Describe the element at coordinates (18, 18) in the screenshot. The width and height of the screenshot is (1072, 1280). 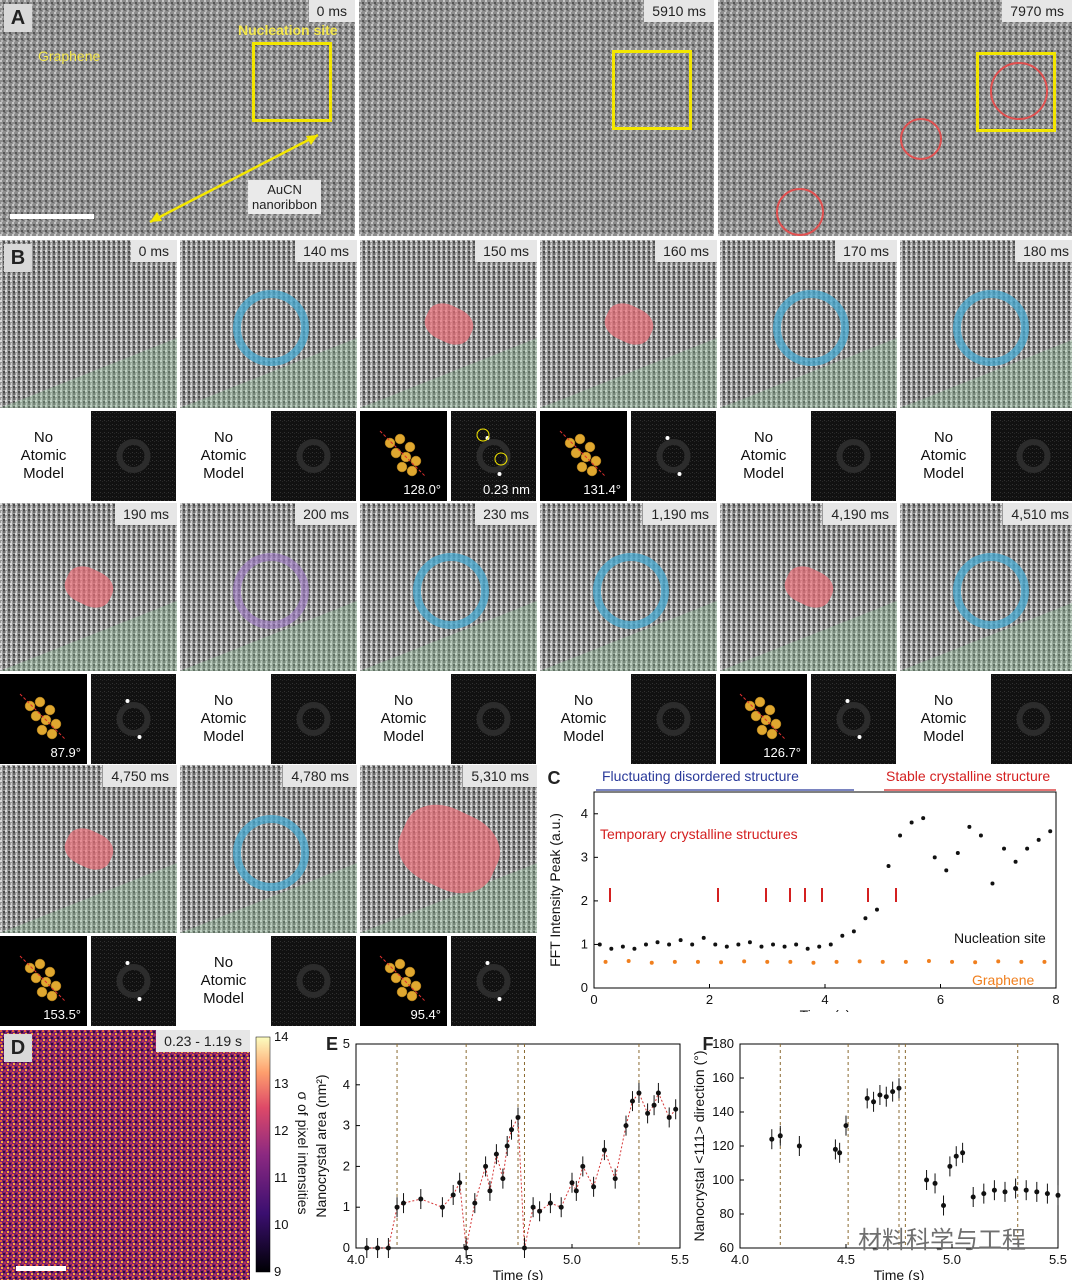
I see `panel-a-letter: A` at that location.